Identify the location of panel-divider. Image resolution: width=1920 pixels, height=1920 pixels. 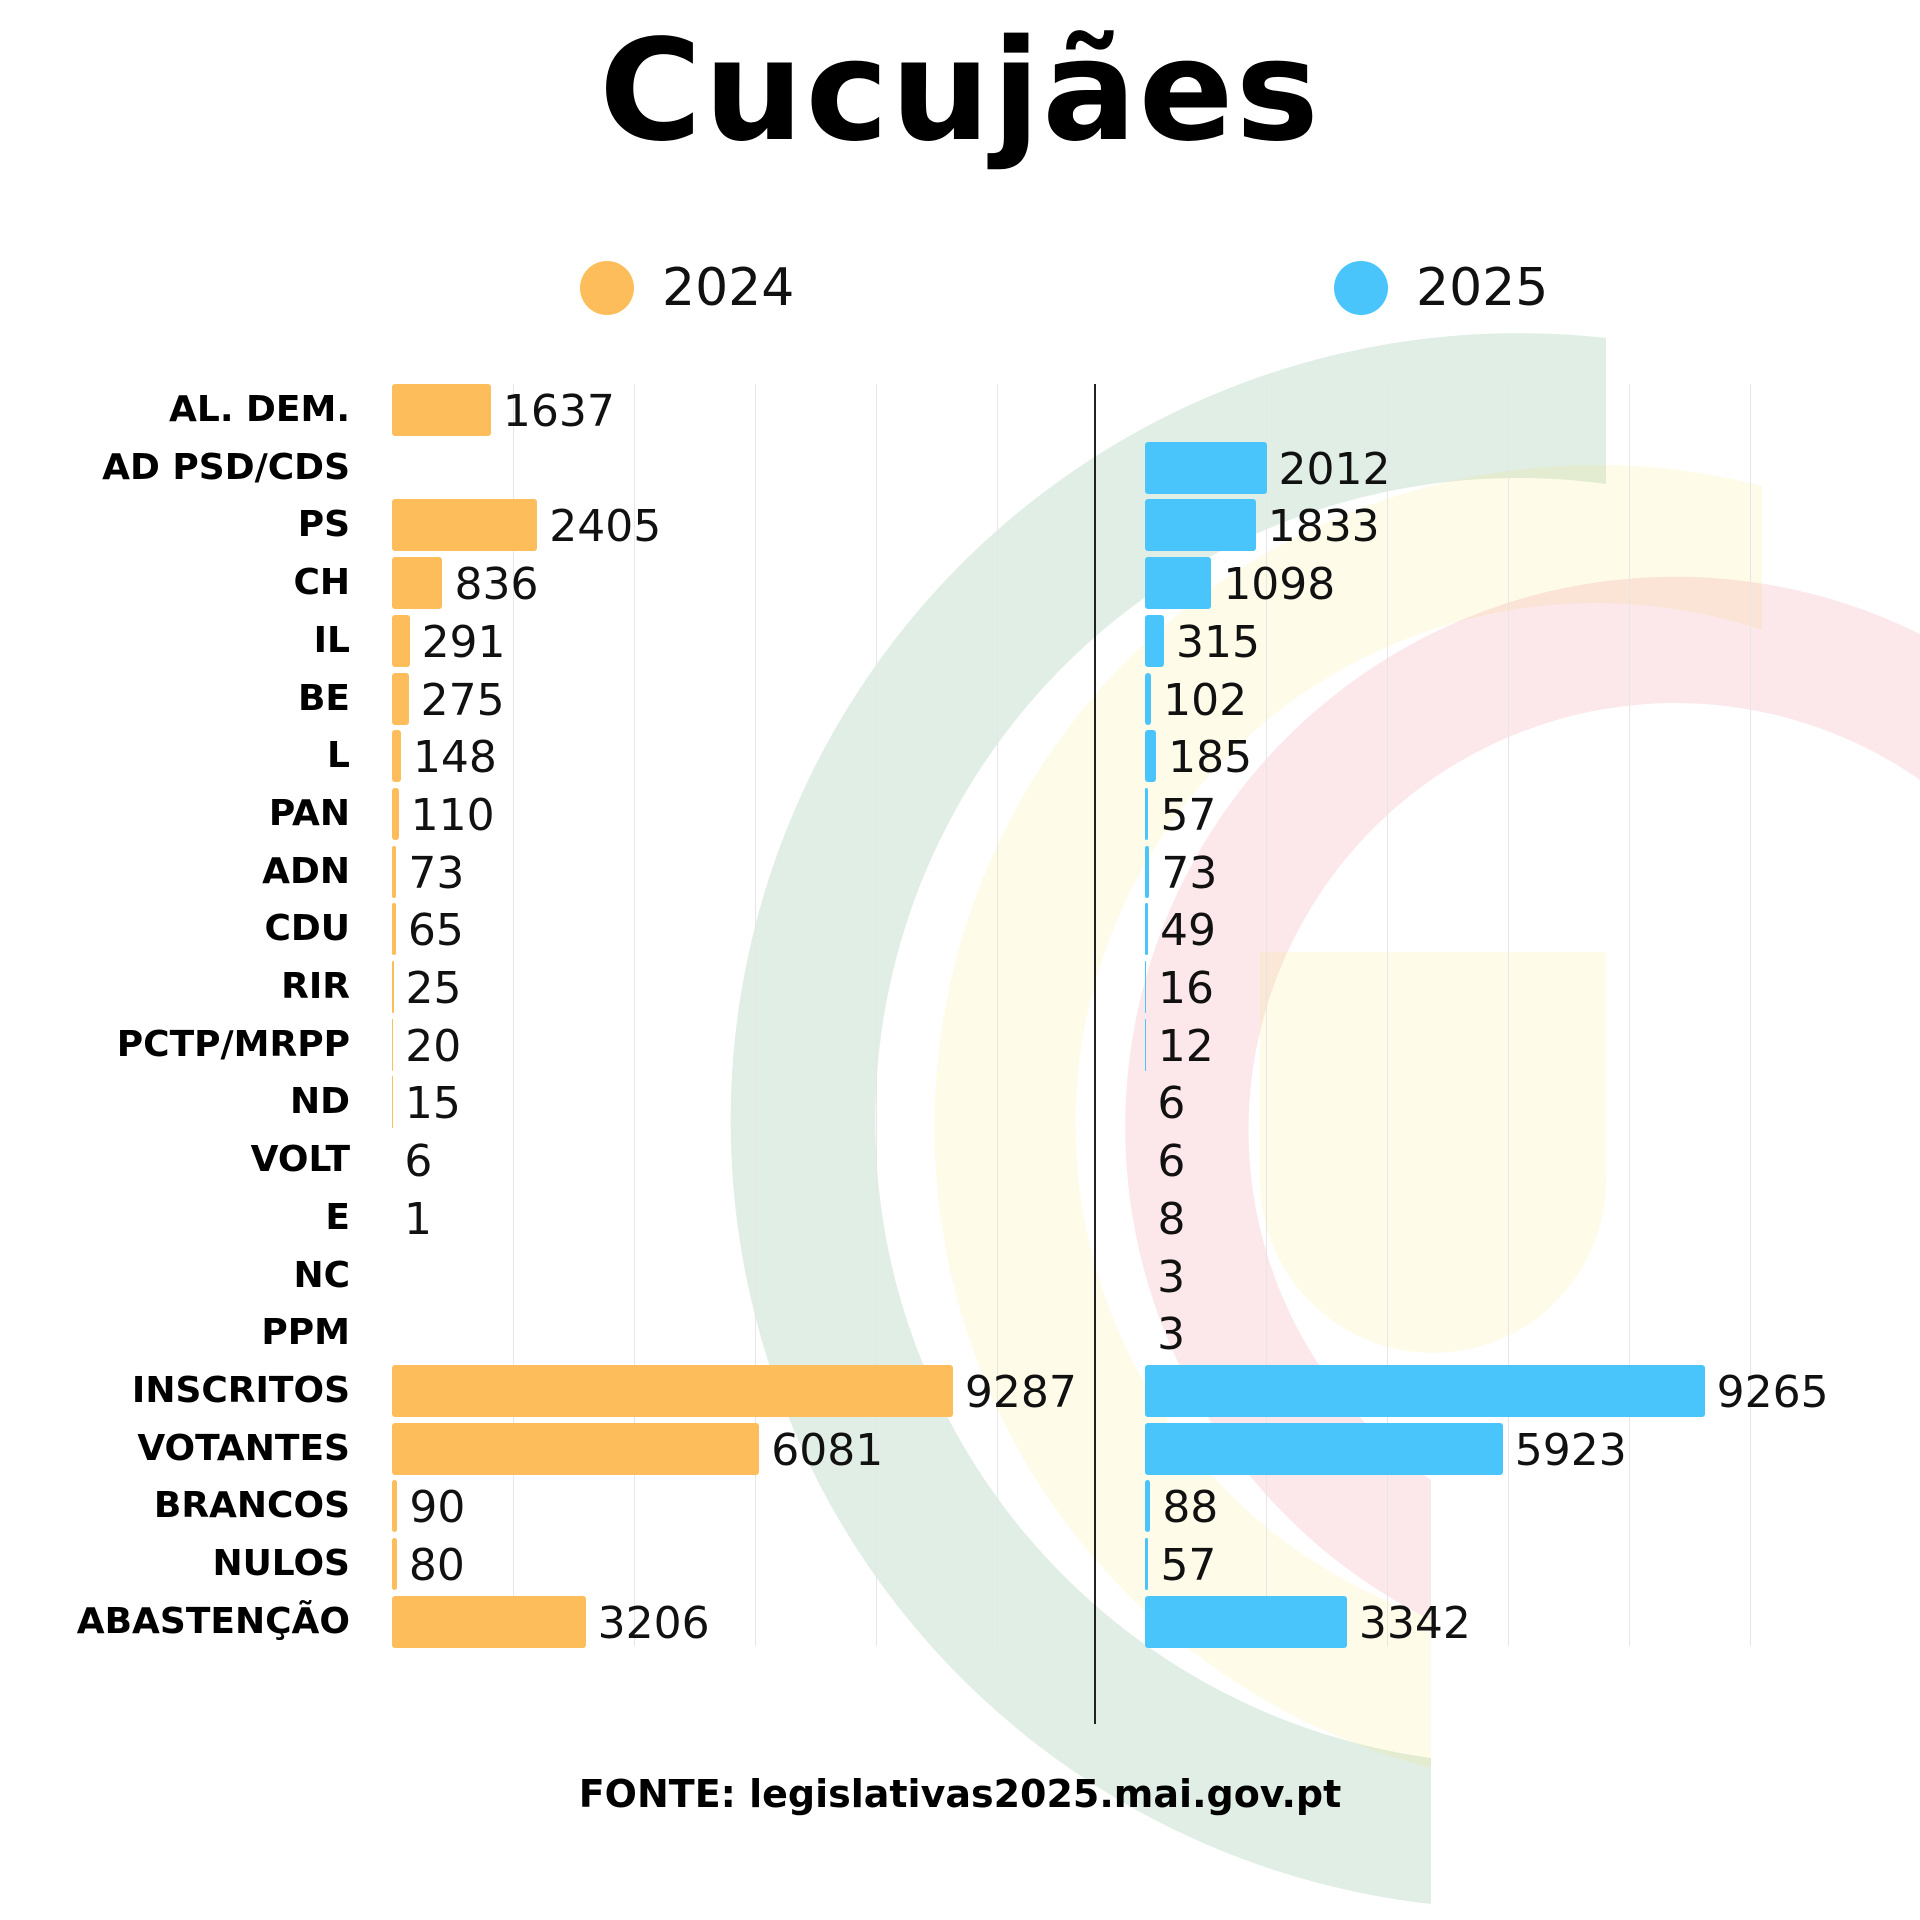
(1095, 1054).